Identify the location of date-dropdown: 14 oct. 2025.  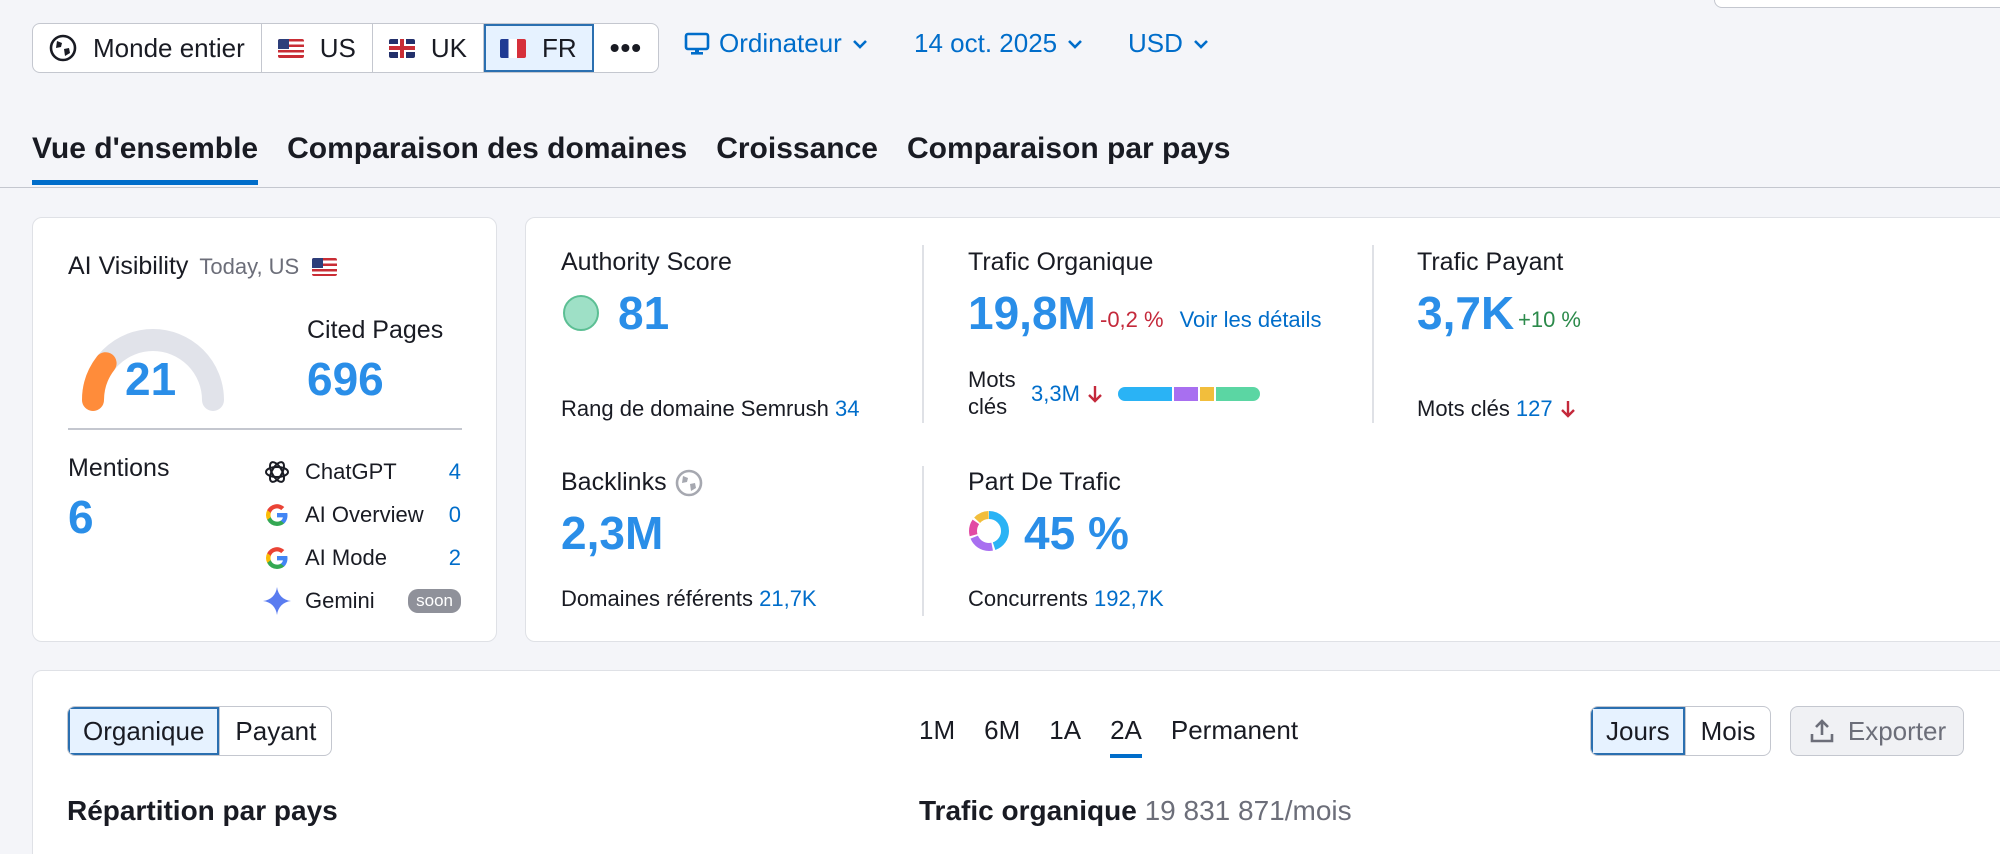
(999, 43).